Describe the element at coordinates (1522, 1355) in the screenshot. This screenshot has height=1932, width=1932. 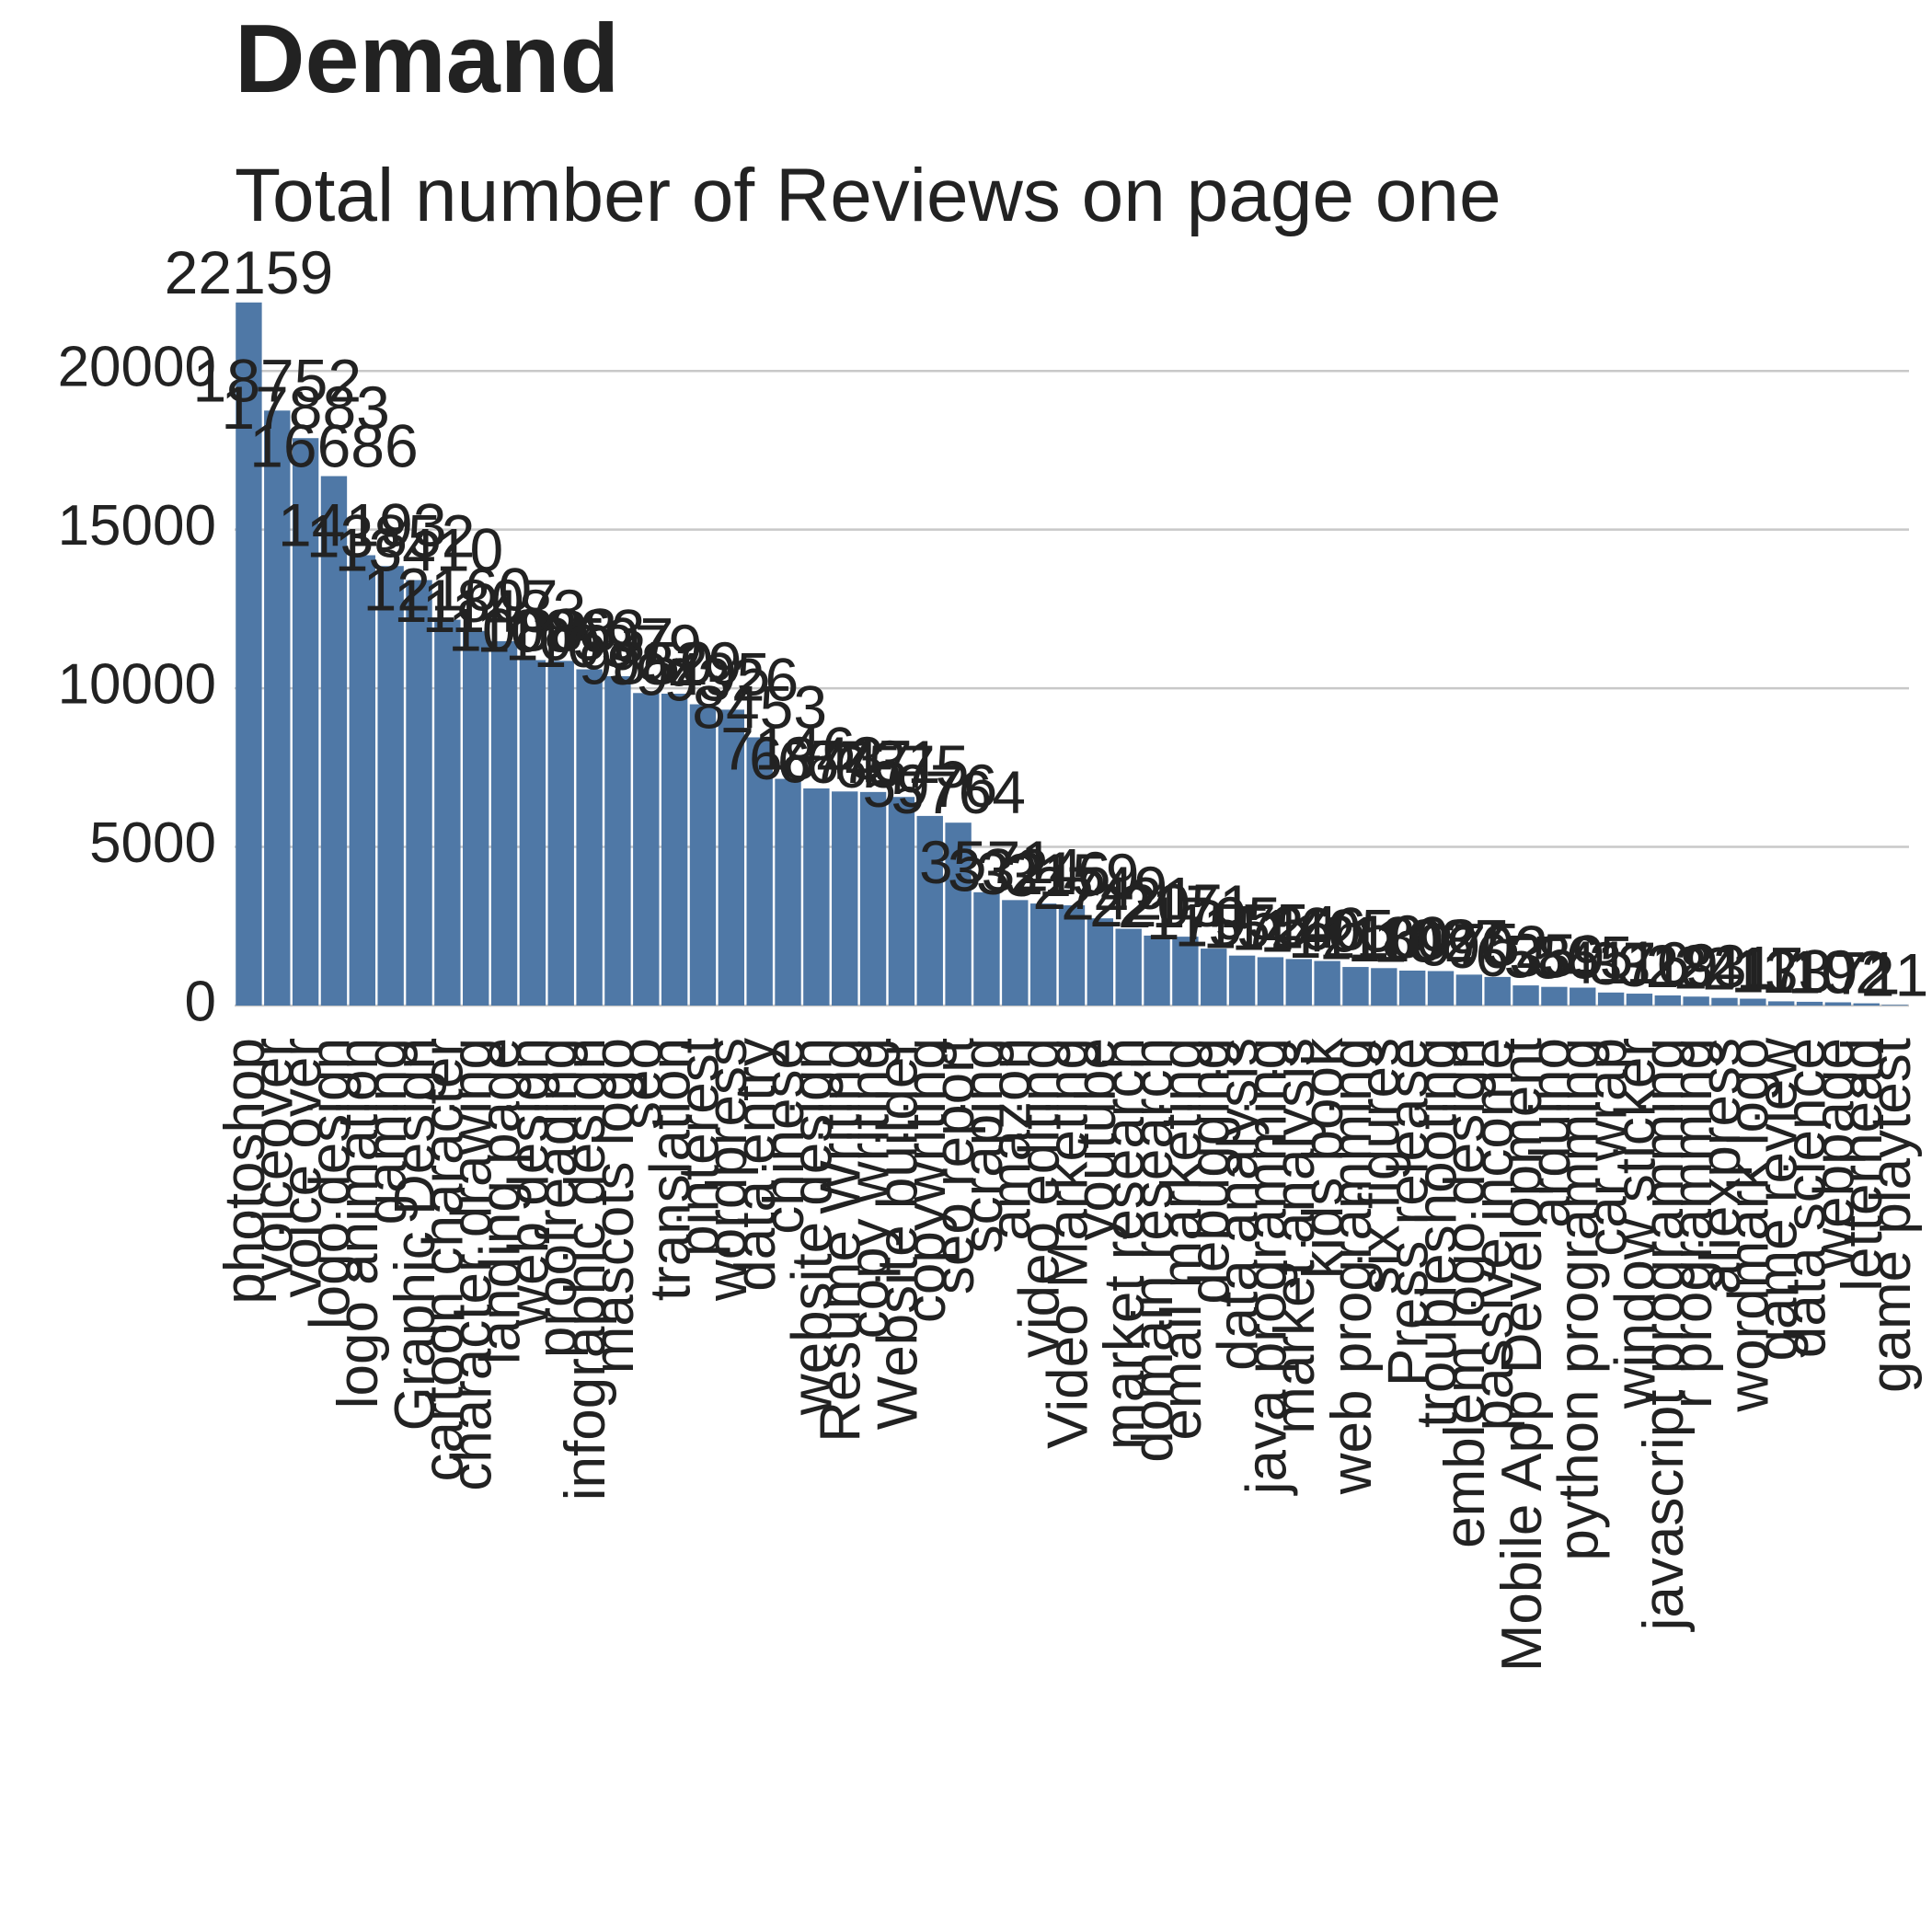
I see `x-tick-label: Mobile App Development` at that location.